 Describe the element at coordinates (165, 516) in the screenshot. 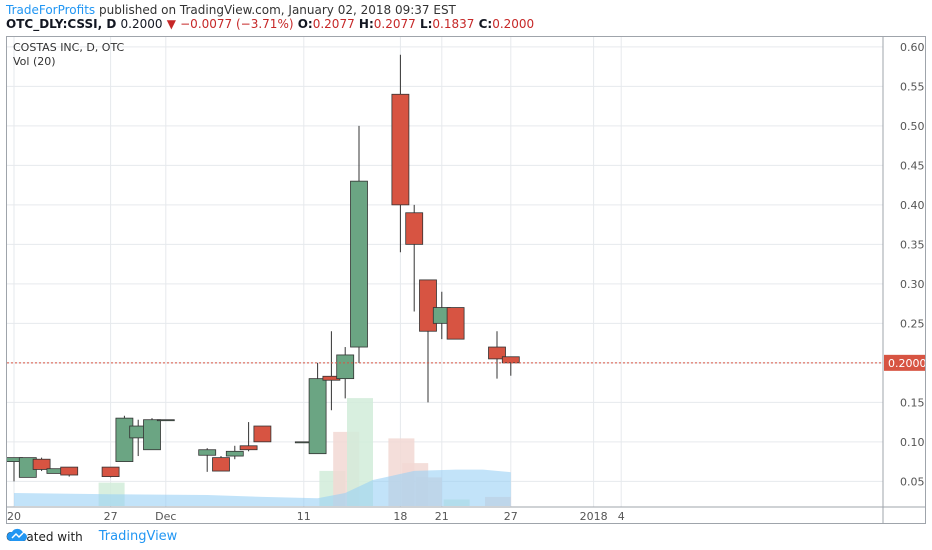

I see `x-tick-label: Dec` at that location.